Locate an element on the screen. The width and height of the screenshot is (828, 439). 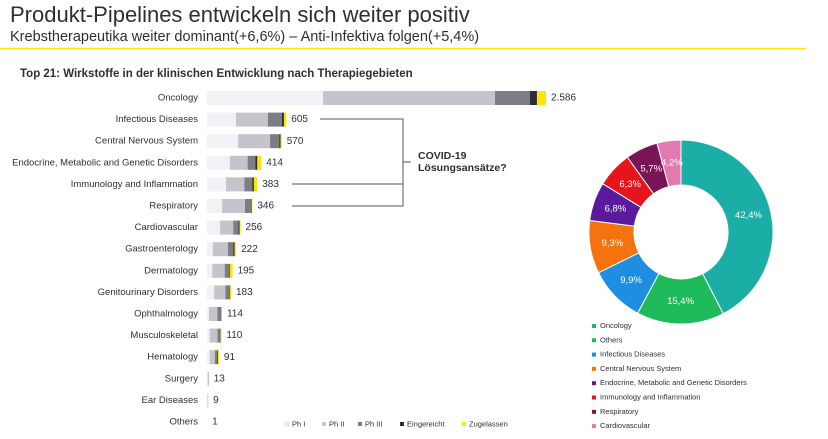
legend-label: Central Nervous System is located at coordinates (640, 368).